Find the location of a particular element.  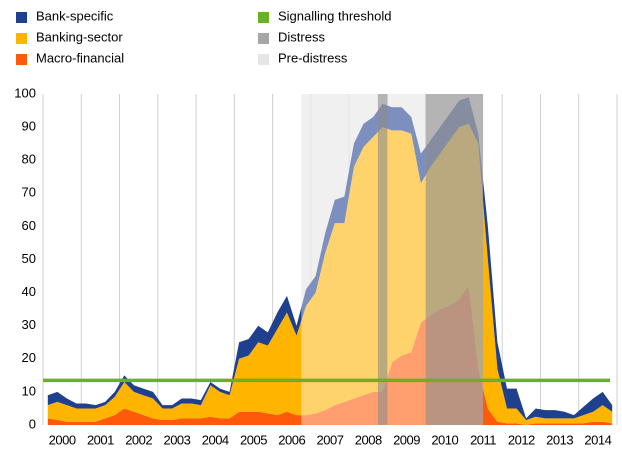

x-tick-label: 2010 is located at coordinates (444, 439).